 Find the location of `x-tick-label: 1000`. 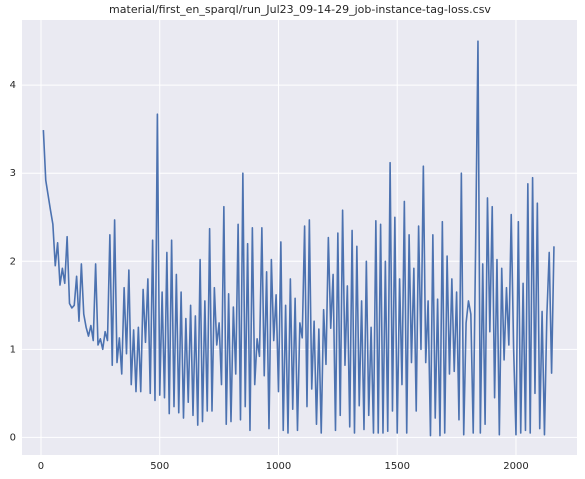

x-tick-label: 1000 is located at coordinates (278, 466).